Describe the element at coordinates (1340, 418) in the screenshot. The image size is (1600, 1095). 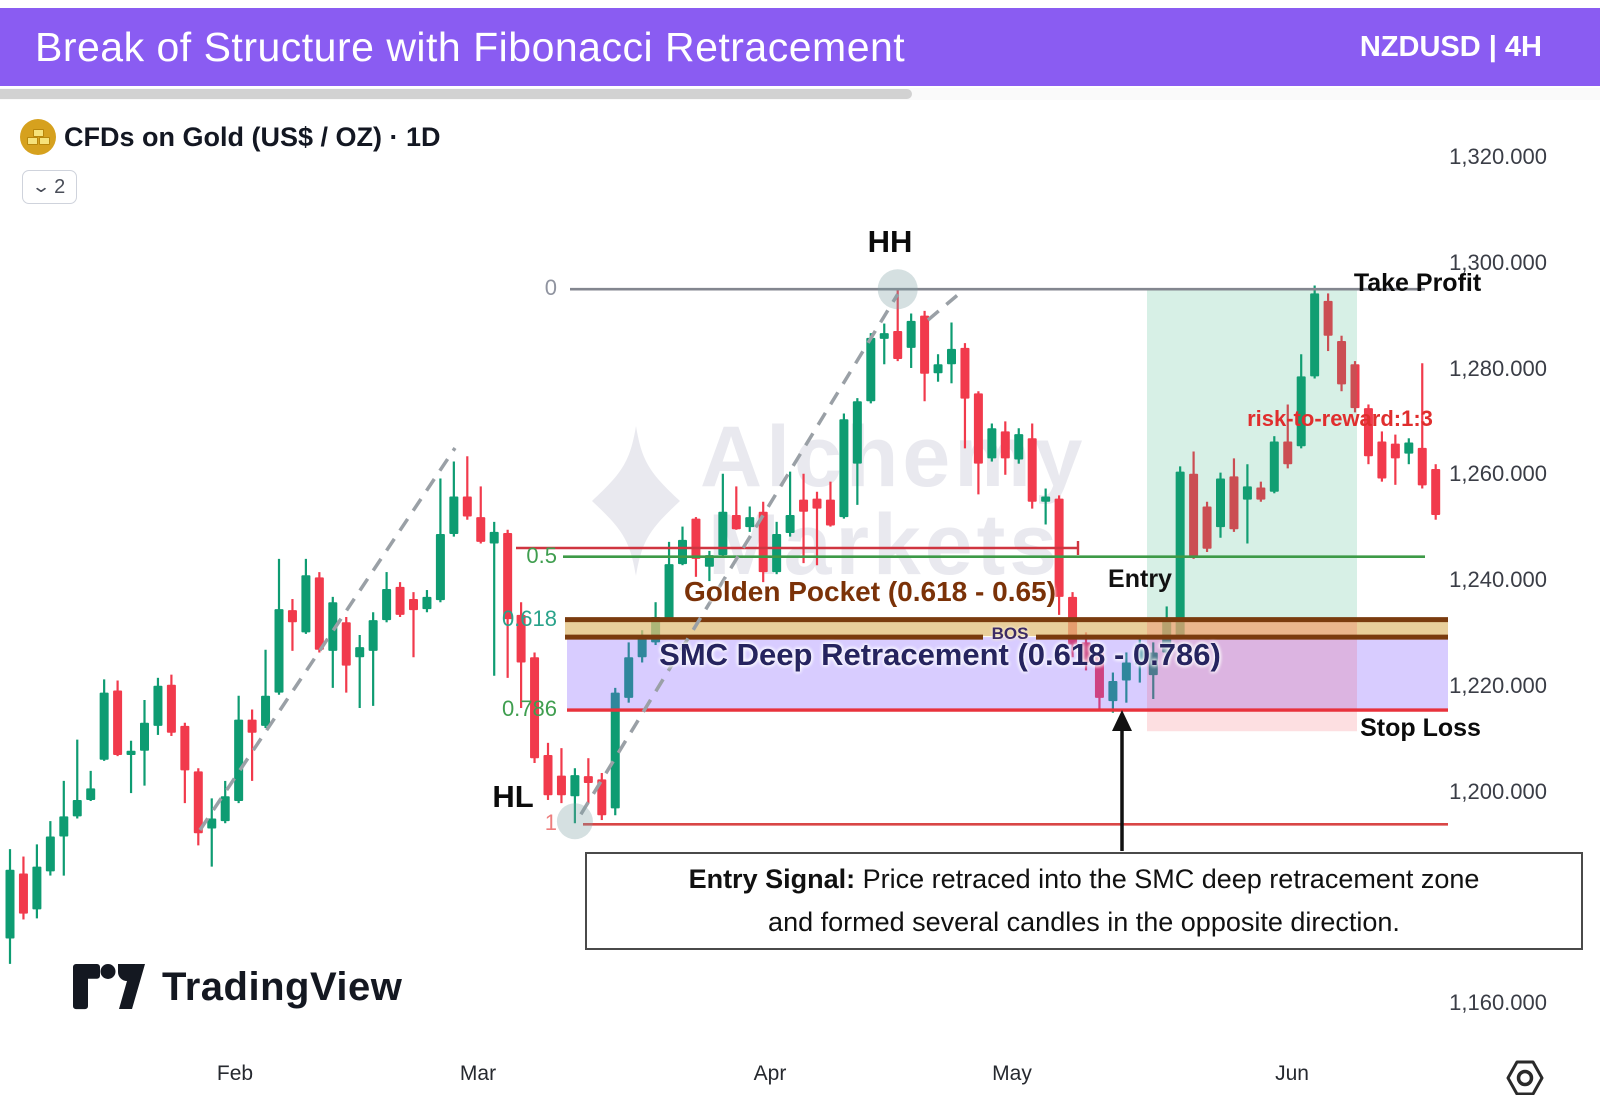
I see `risk-reward-label: risk-to-reward:1:3` at that location.